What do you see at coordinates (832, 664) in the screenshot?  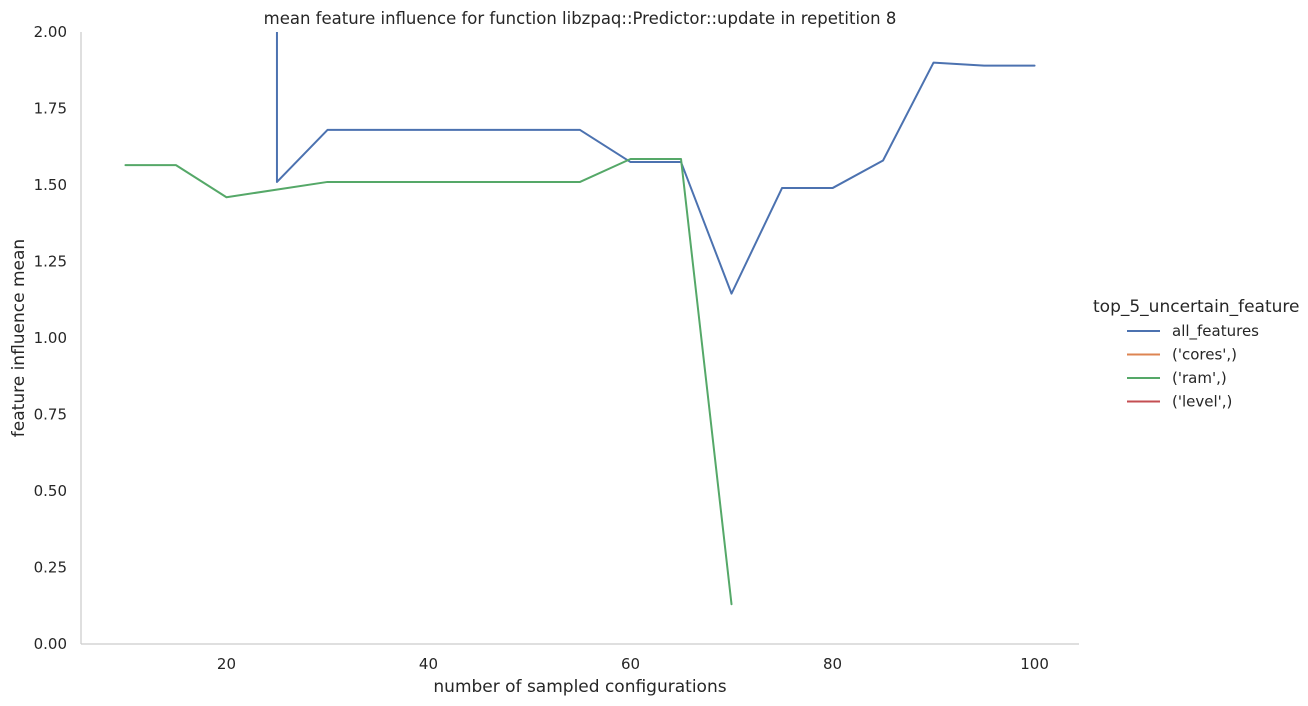 I see `x-tick-label: 80` at bounding box center [832, 664].